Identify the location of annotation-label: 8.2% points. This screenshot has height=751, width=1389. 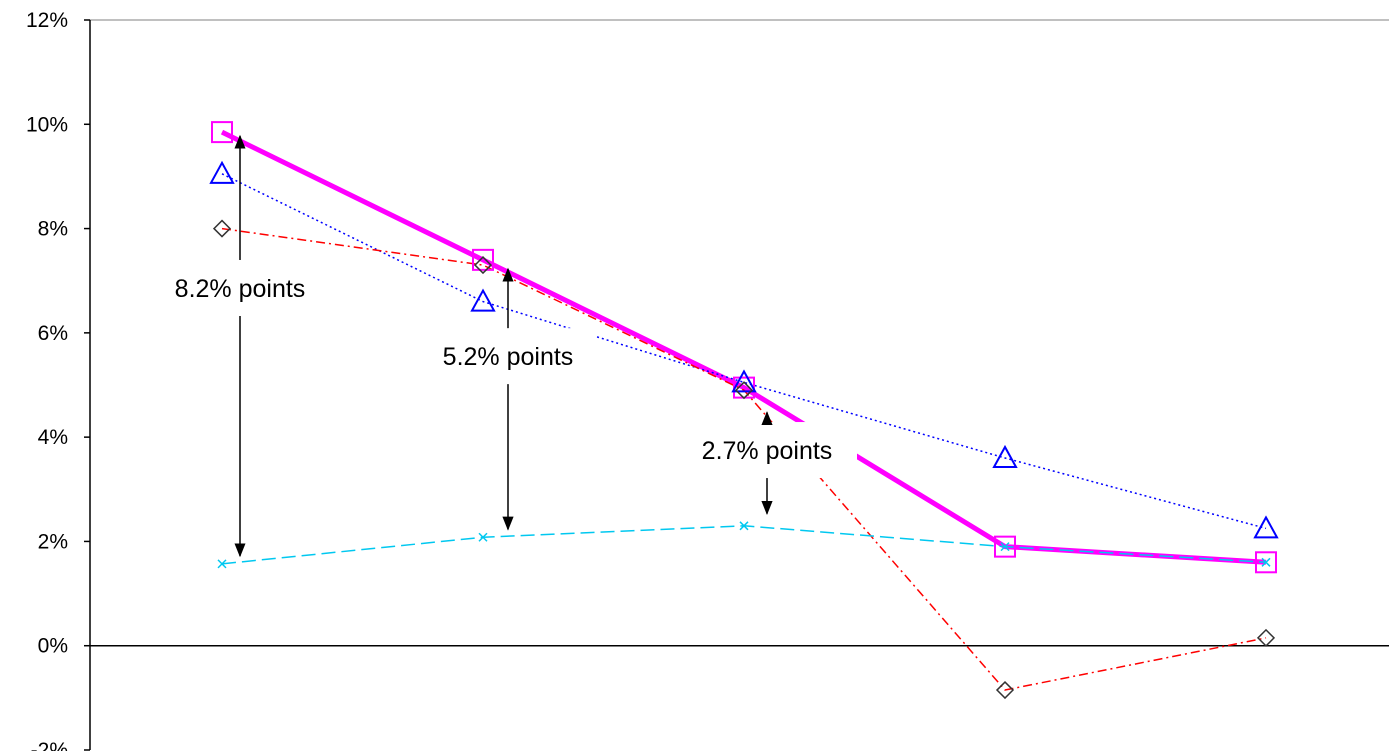
(240, 289).